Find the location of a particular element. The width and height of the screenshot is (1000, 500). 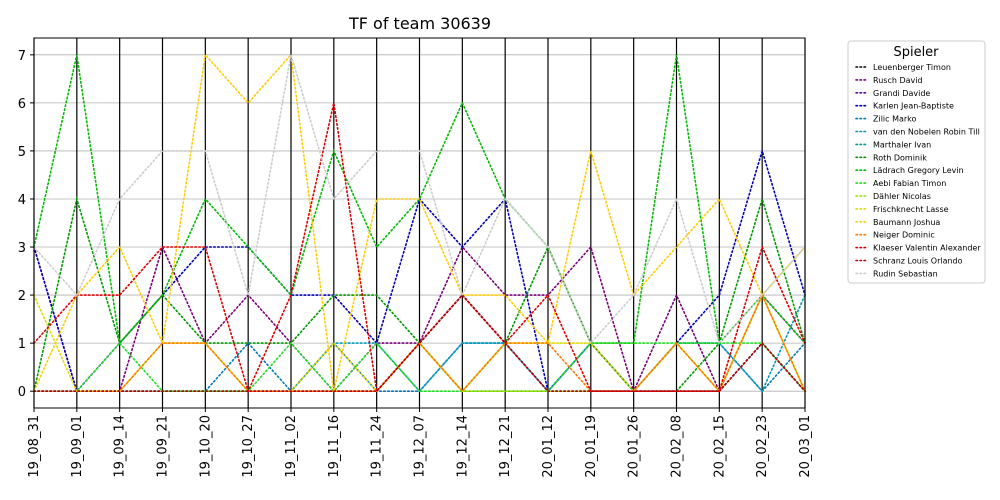

legend-label: Aebi Fabian Timon is located at coordinates (909, 183).